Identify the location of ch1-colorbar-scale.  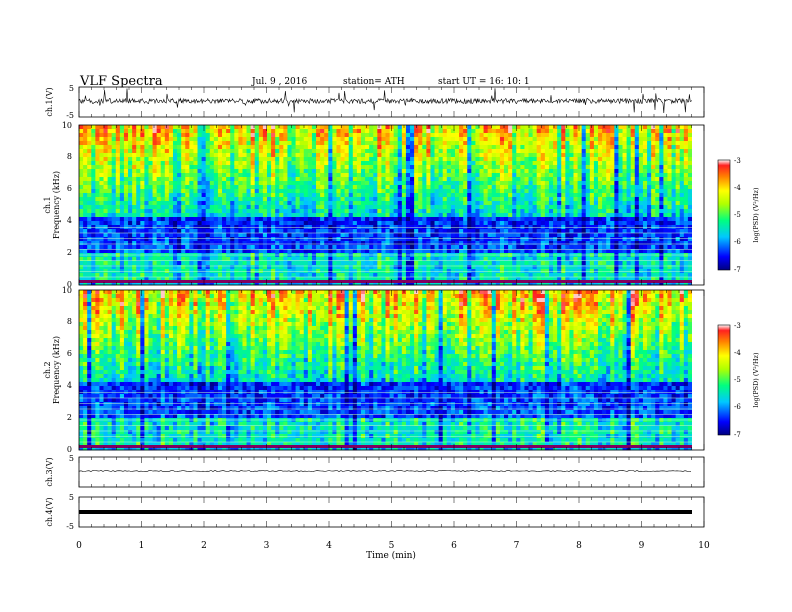
(724, 215).